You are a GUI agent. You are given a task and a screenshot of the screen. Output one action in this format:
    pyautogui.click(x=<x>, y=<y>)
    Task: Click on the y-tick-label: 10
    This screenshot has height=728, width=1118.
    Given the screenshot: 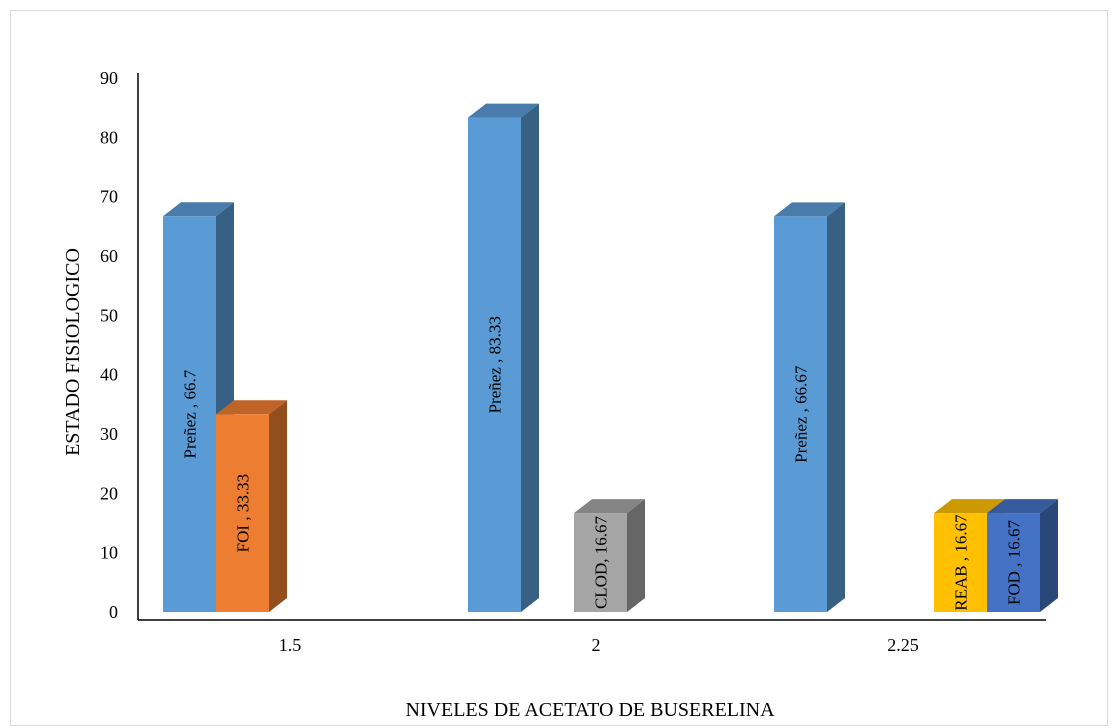 What is the action you would take?
    pyautogui.click(x=109, y=553)
    